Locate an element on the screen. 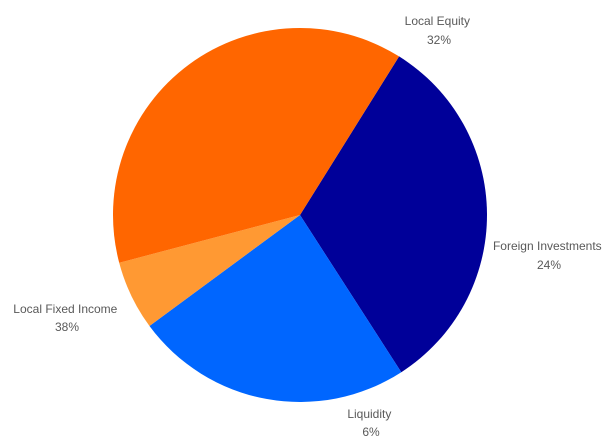 Image resolution: width=612 pixels, height=438 pixels. label-foreign-investments-name: Foreign Investments is located at coordinates (547, 246).